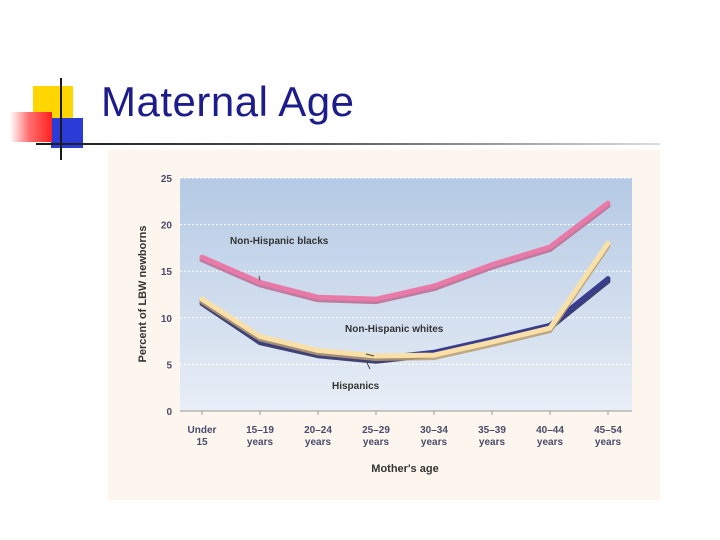 This screenshot has width=720, height=540. What do you see at coordinates (167, 272) in the screenshot?
I see `y-tick-label: 15` at bounding box center [167, 272].